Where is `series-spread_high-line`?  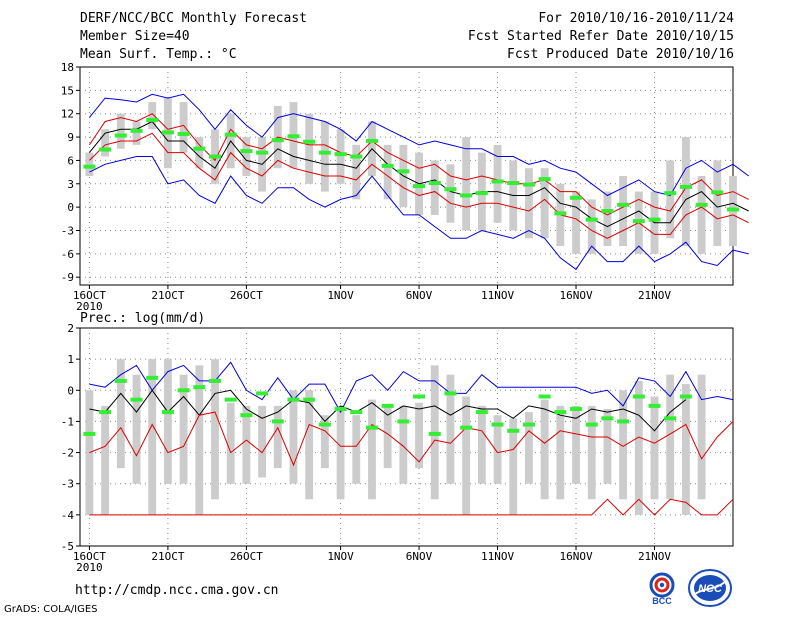
series-spread_high-line is located at coordinates (418, 164).